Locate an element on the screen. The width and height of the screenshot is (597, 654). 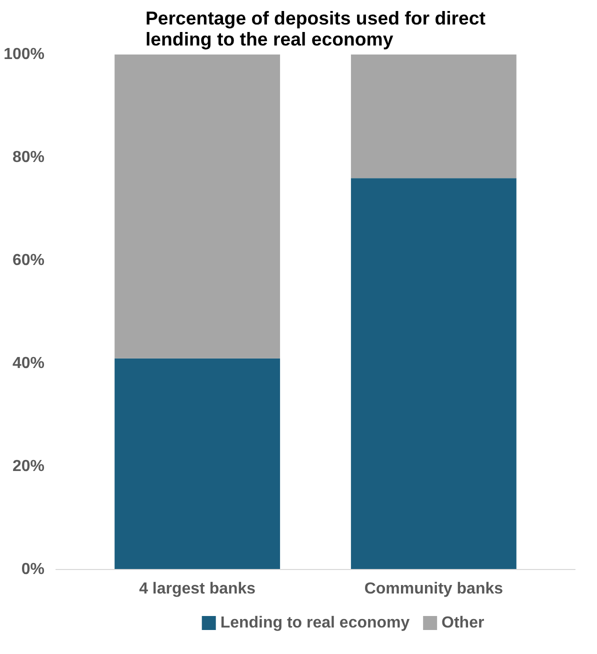
y-tick-label: 40% is located at coordinates (28, 363).